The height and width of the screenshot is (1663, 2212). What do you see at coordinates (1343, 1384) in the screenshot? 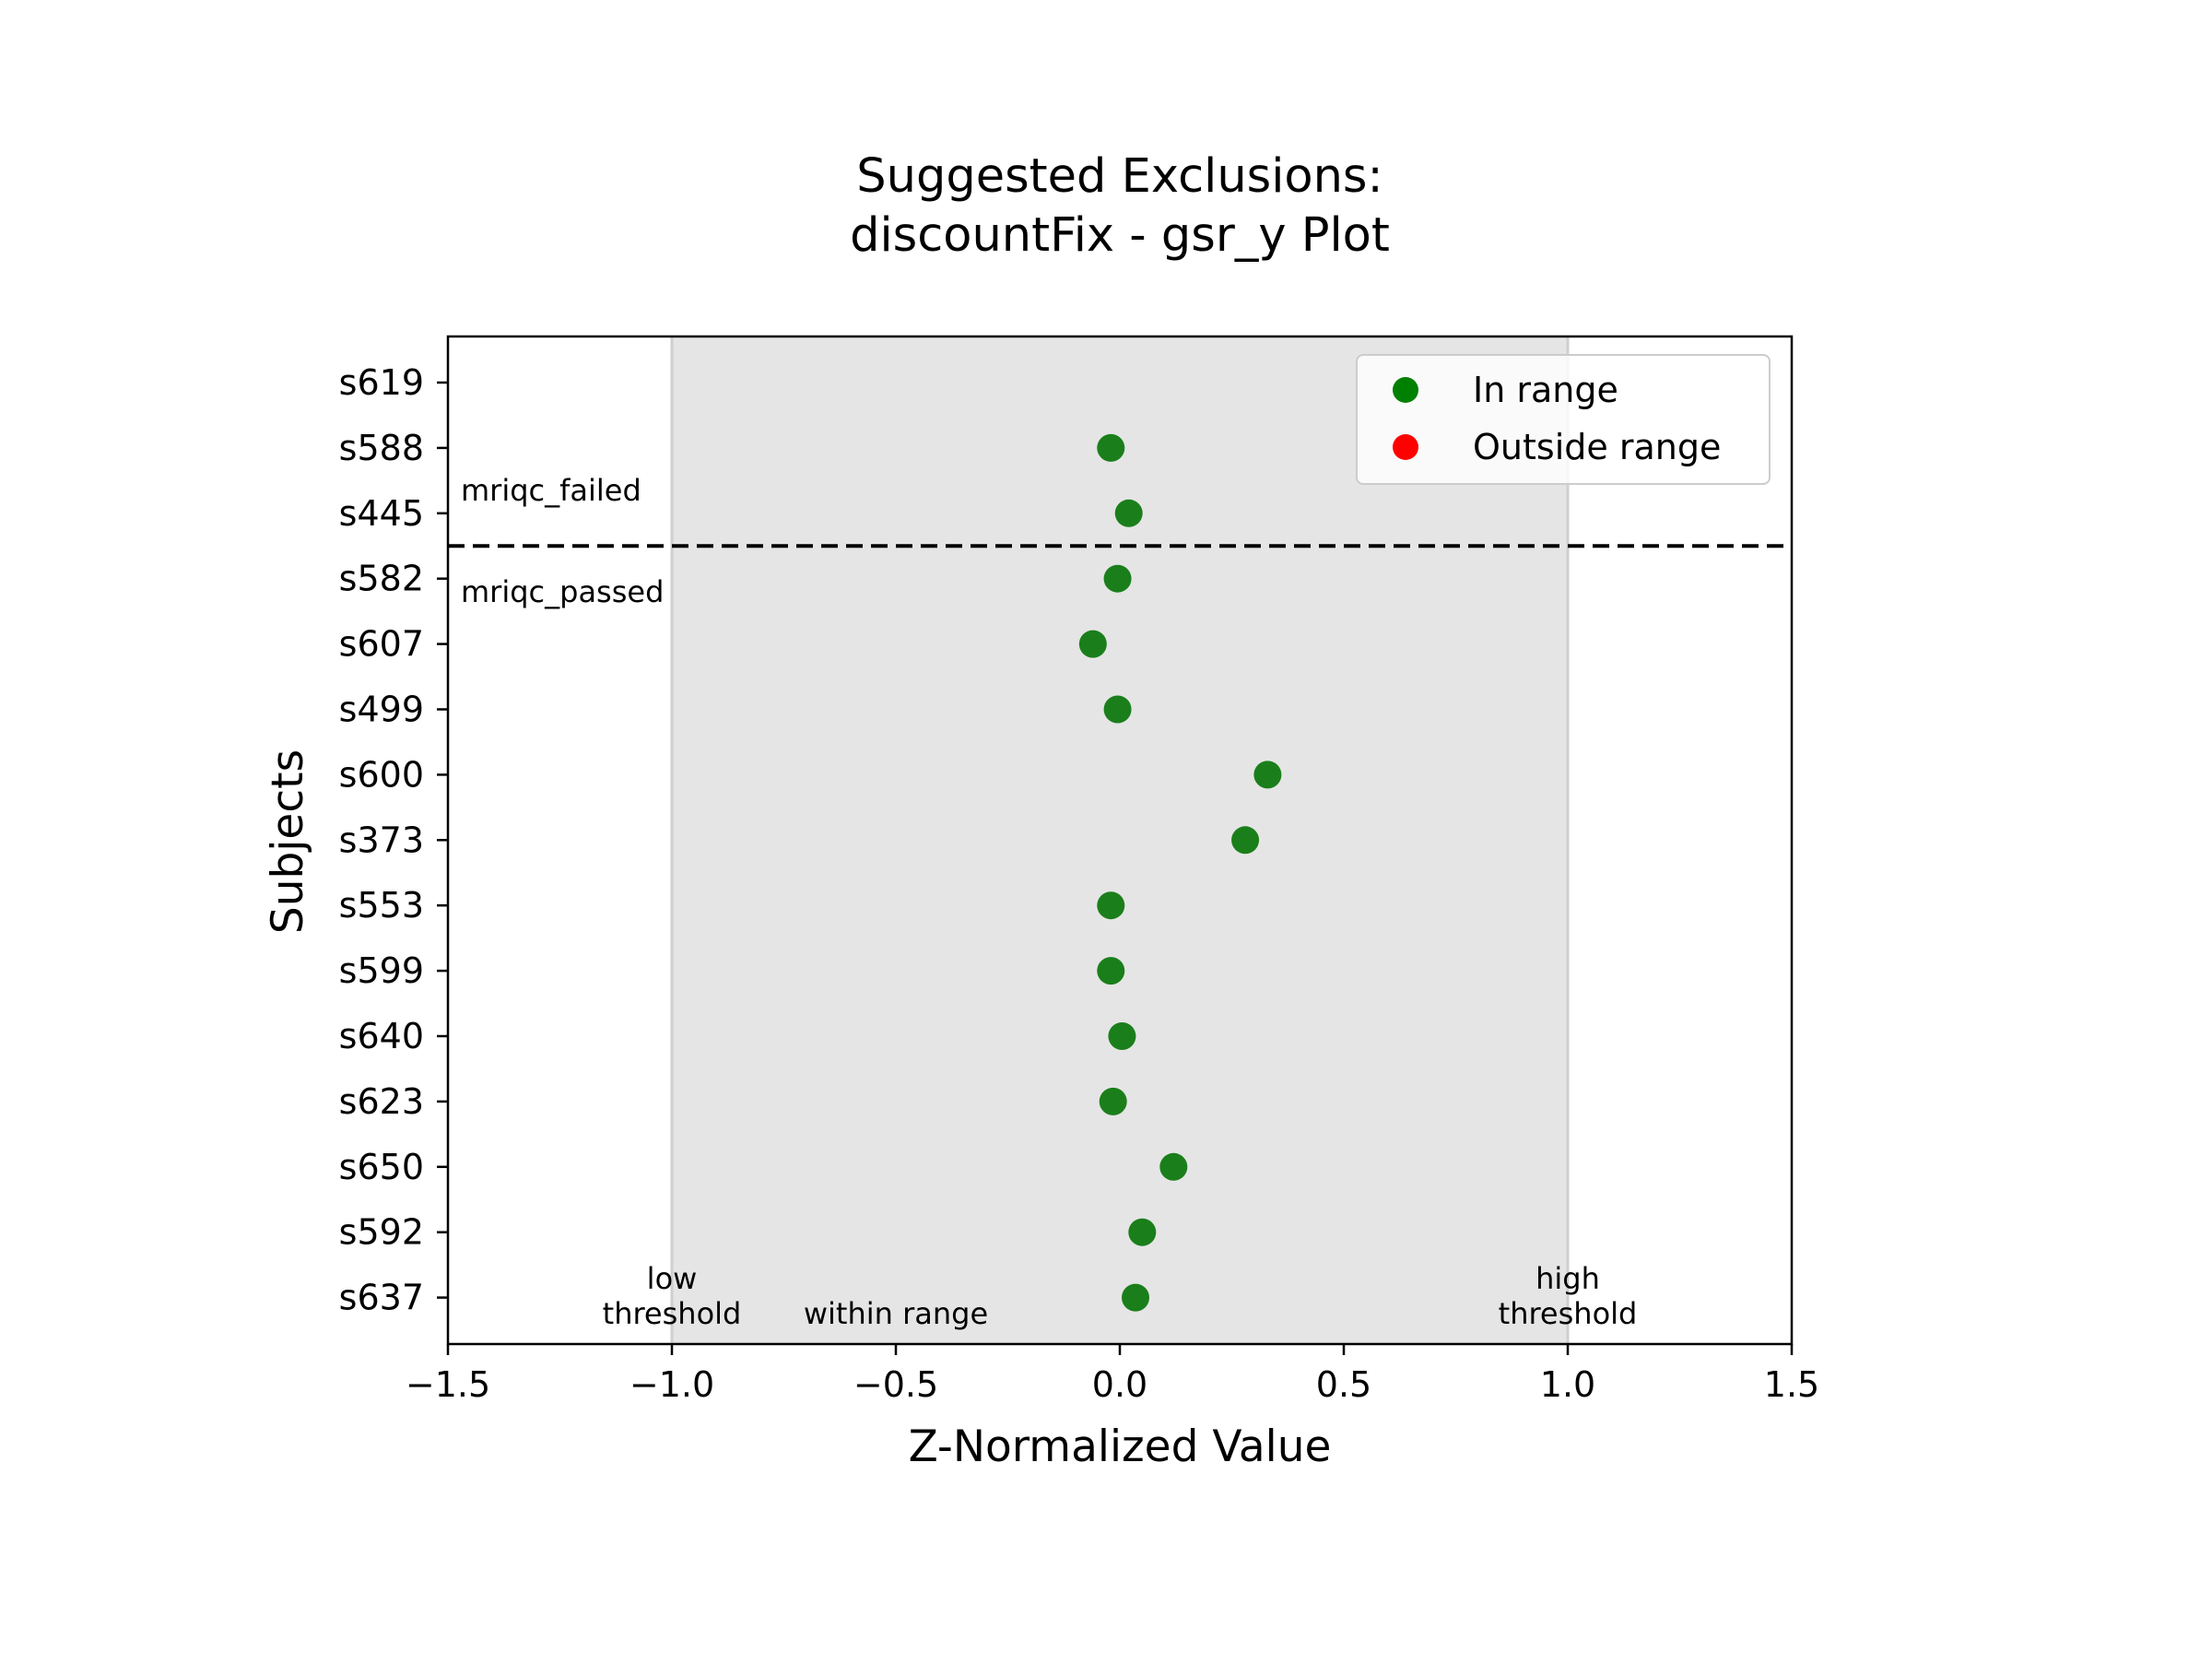
I see `x-tick-label: 0.5` at bounding box center [1343, 1384].